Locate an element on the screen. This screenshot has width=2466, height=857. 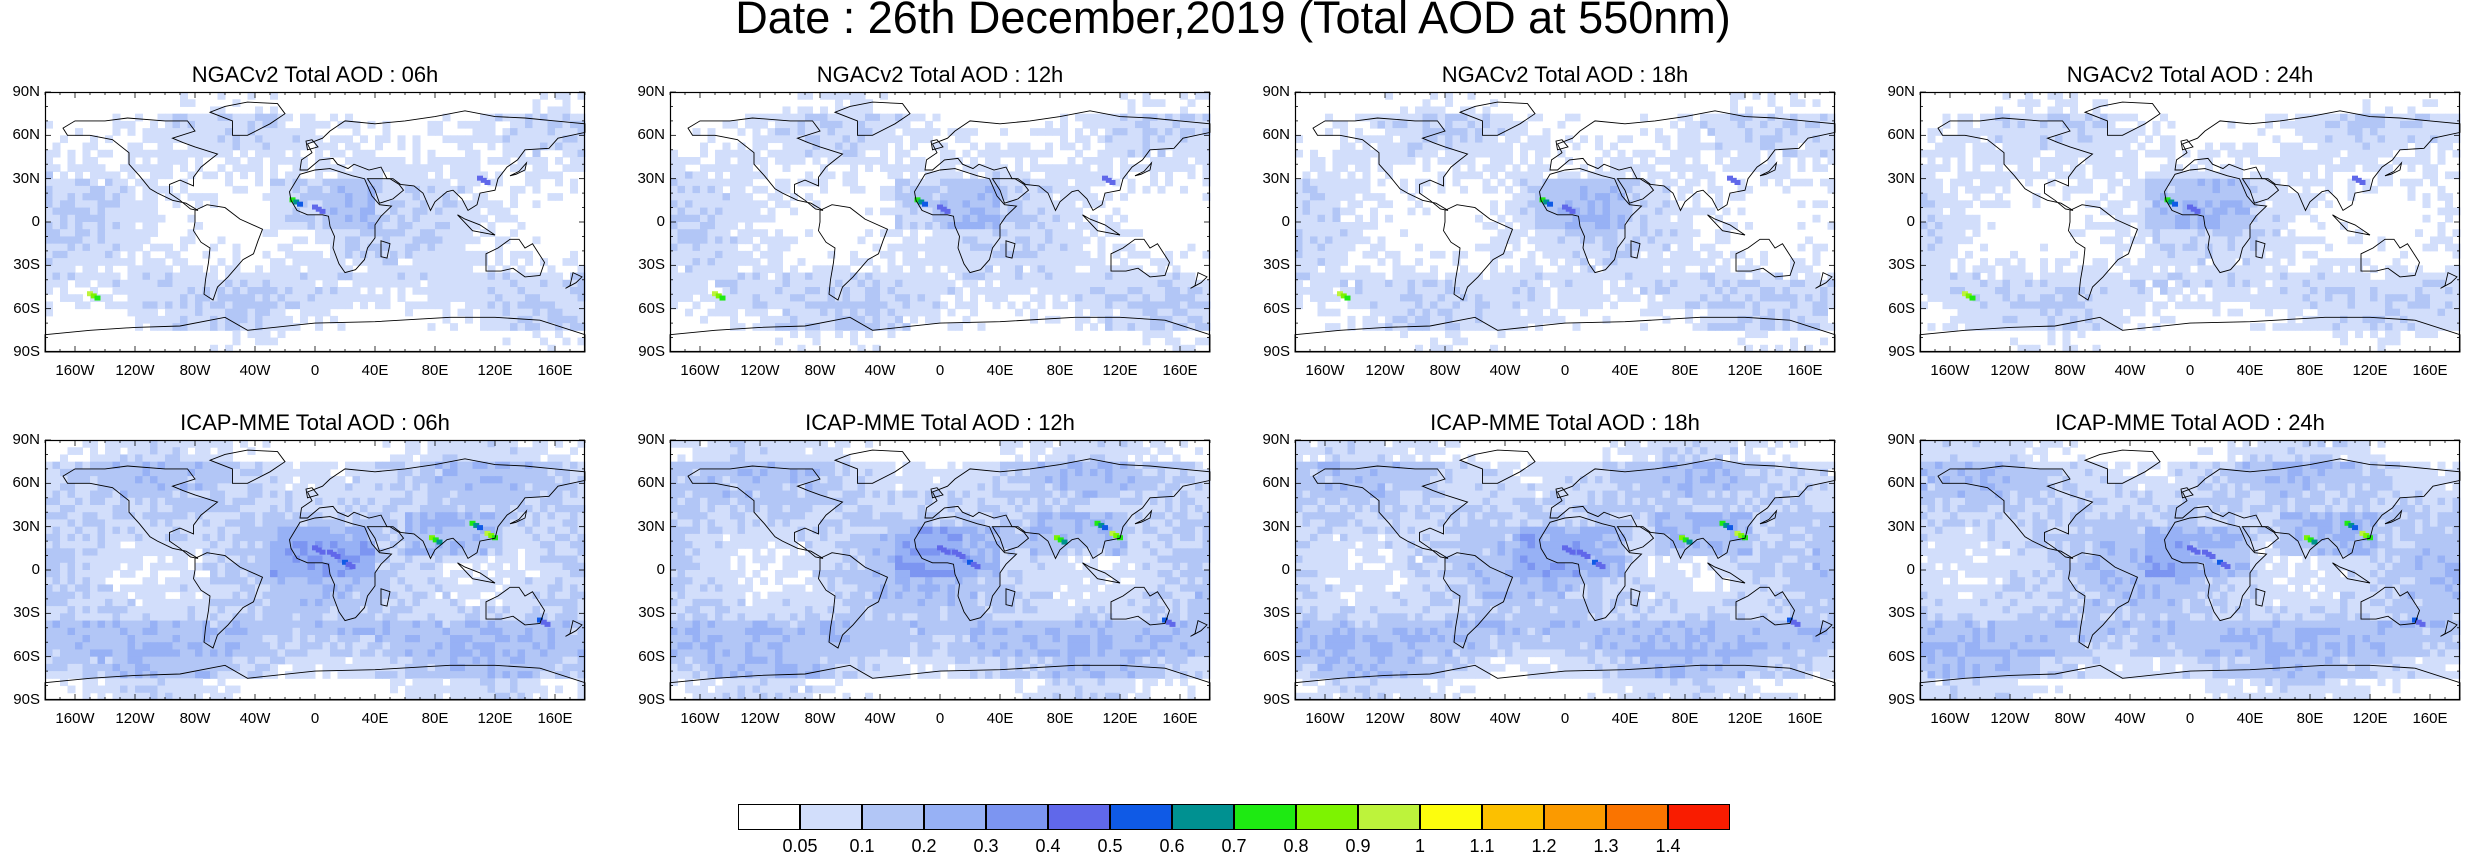
panel-title: ICAP-MME Total AOD : 06h is located at coordinates (315, 423).